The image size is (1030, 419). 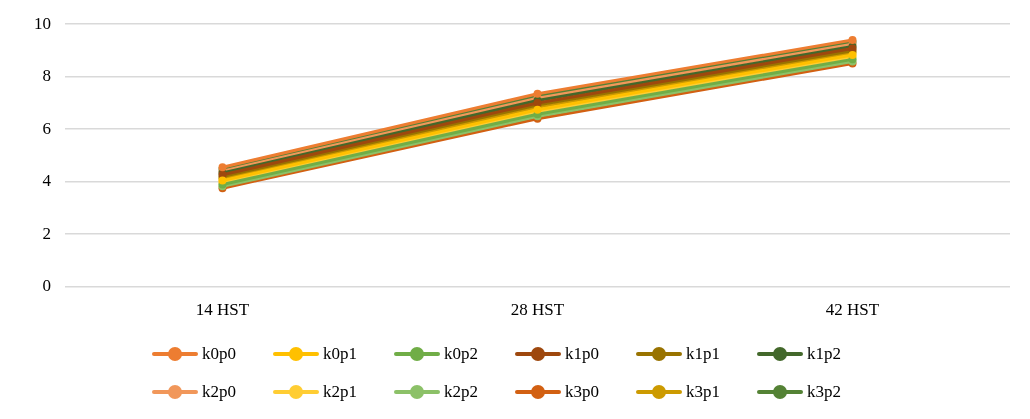 What do you see at coordinates (824, 392) in the screenshot?
I see `legend-label: k3p2` at bounding box center [824, 392].